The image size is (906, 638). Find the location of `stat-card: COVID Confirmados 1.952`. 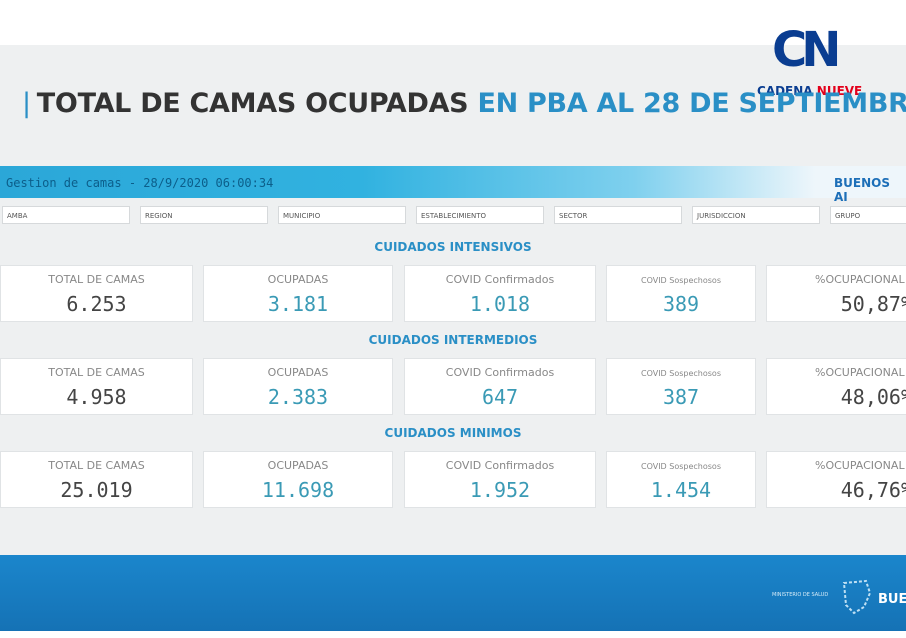

stat-card: COVID Confirmados 1.952 is located at coordinates (500, 479).